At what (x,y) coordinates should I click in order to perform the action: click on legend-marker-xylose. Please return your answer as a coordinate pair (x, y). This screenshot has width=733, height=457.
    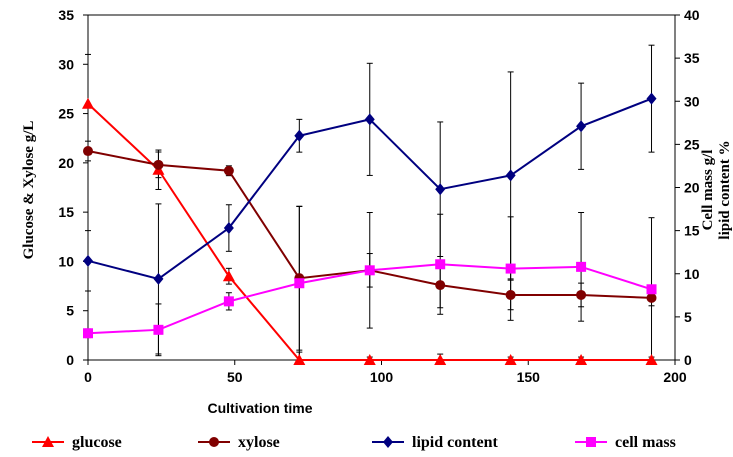
    Looking at the image, I should click on (214, 442).